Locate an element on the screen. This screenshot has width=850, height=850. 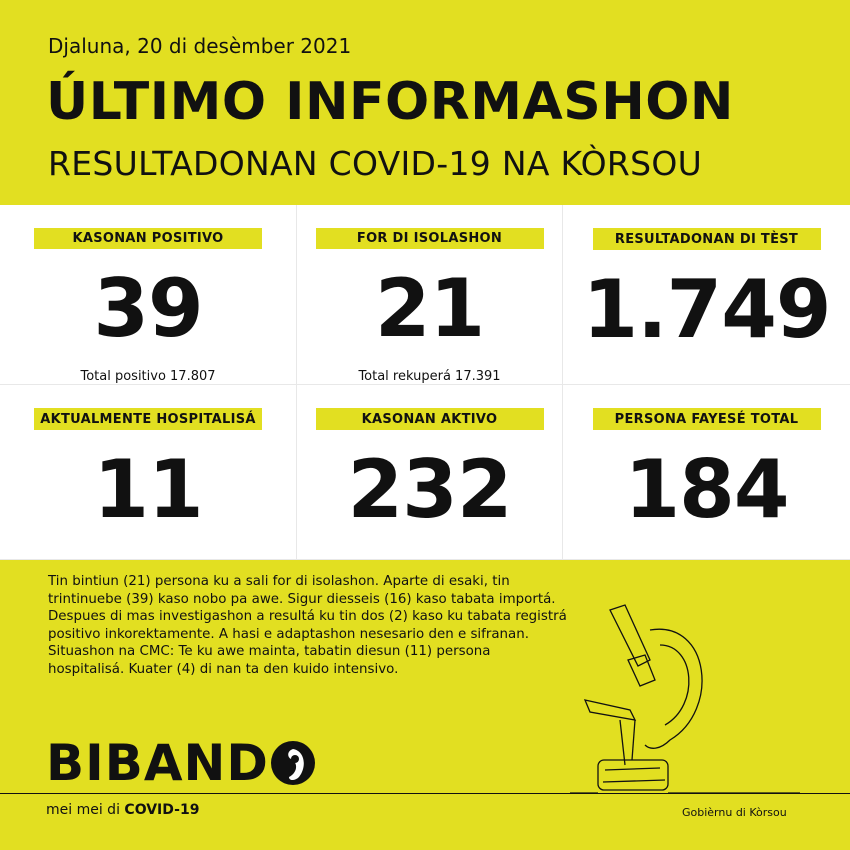
tagline-bold: COVID-19 is located at coordinates (162, 810).